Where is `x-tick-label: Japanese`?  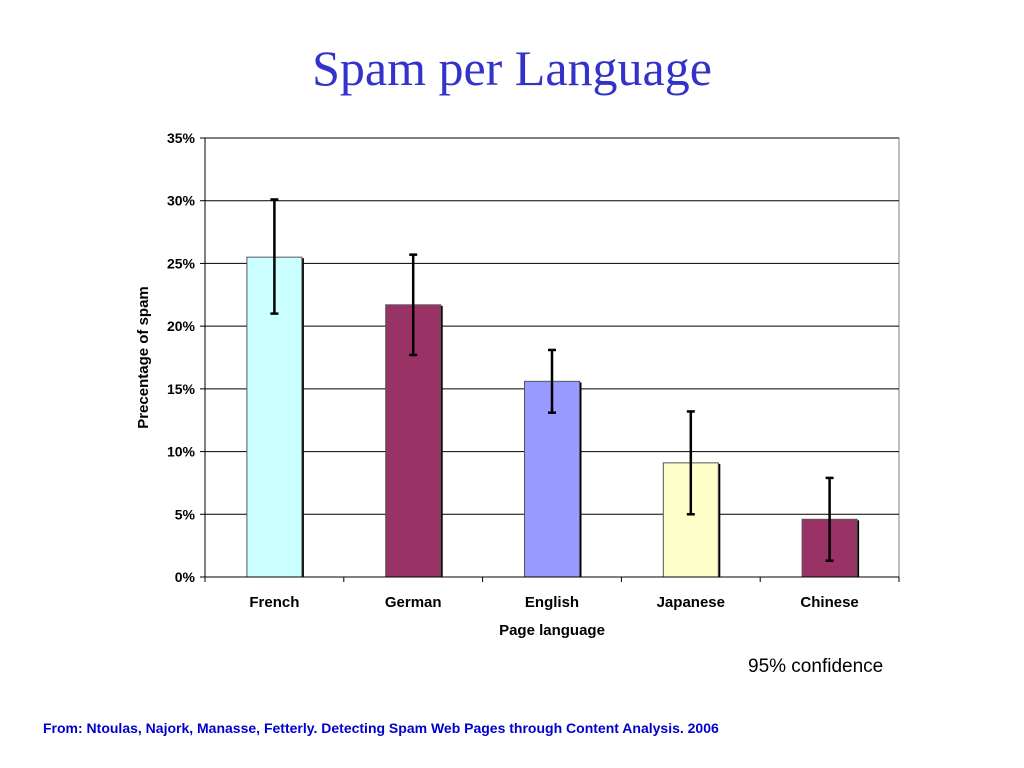
x-tick-label: Japanese is located at coordinates (691, 602).